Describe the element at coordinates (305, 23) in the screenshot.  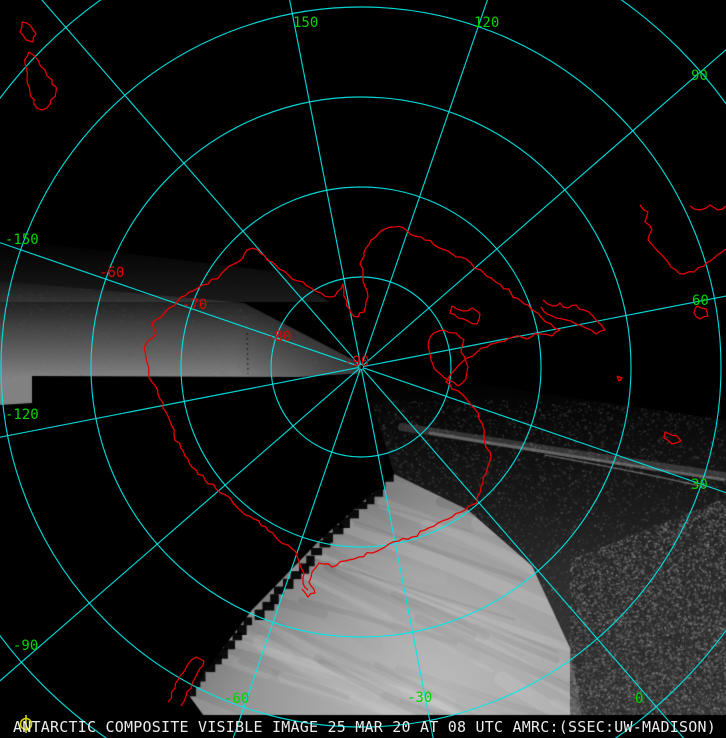
I see `longitude-label: 150` at that location.